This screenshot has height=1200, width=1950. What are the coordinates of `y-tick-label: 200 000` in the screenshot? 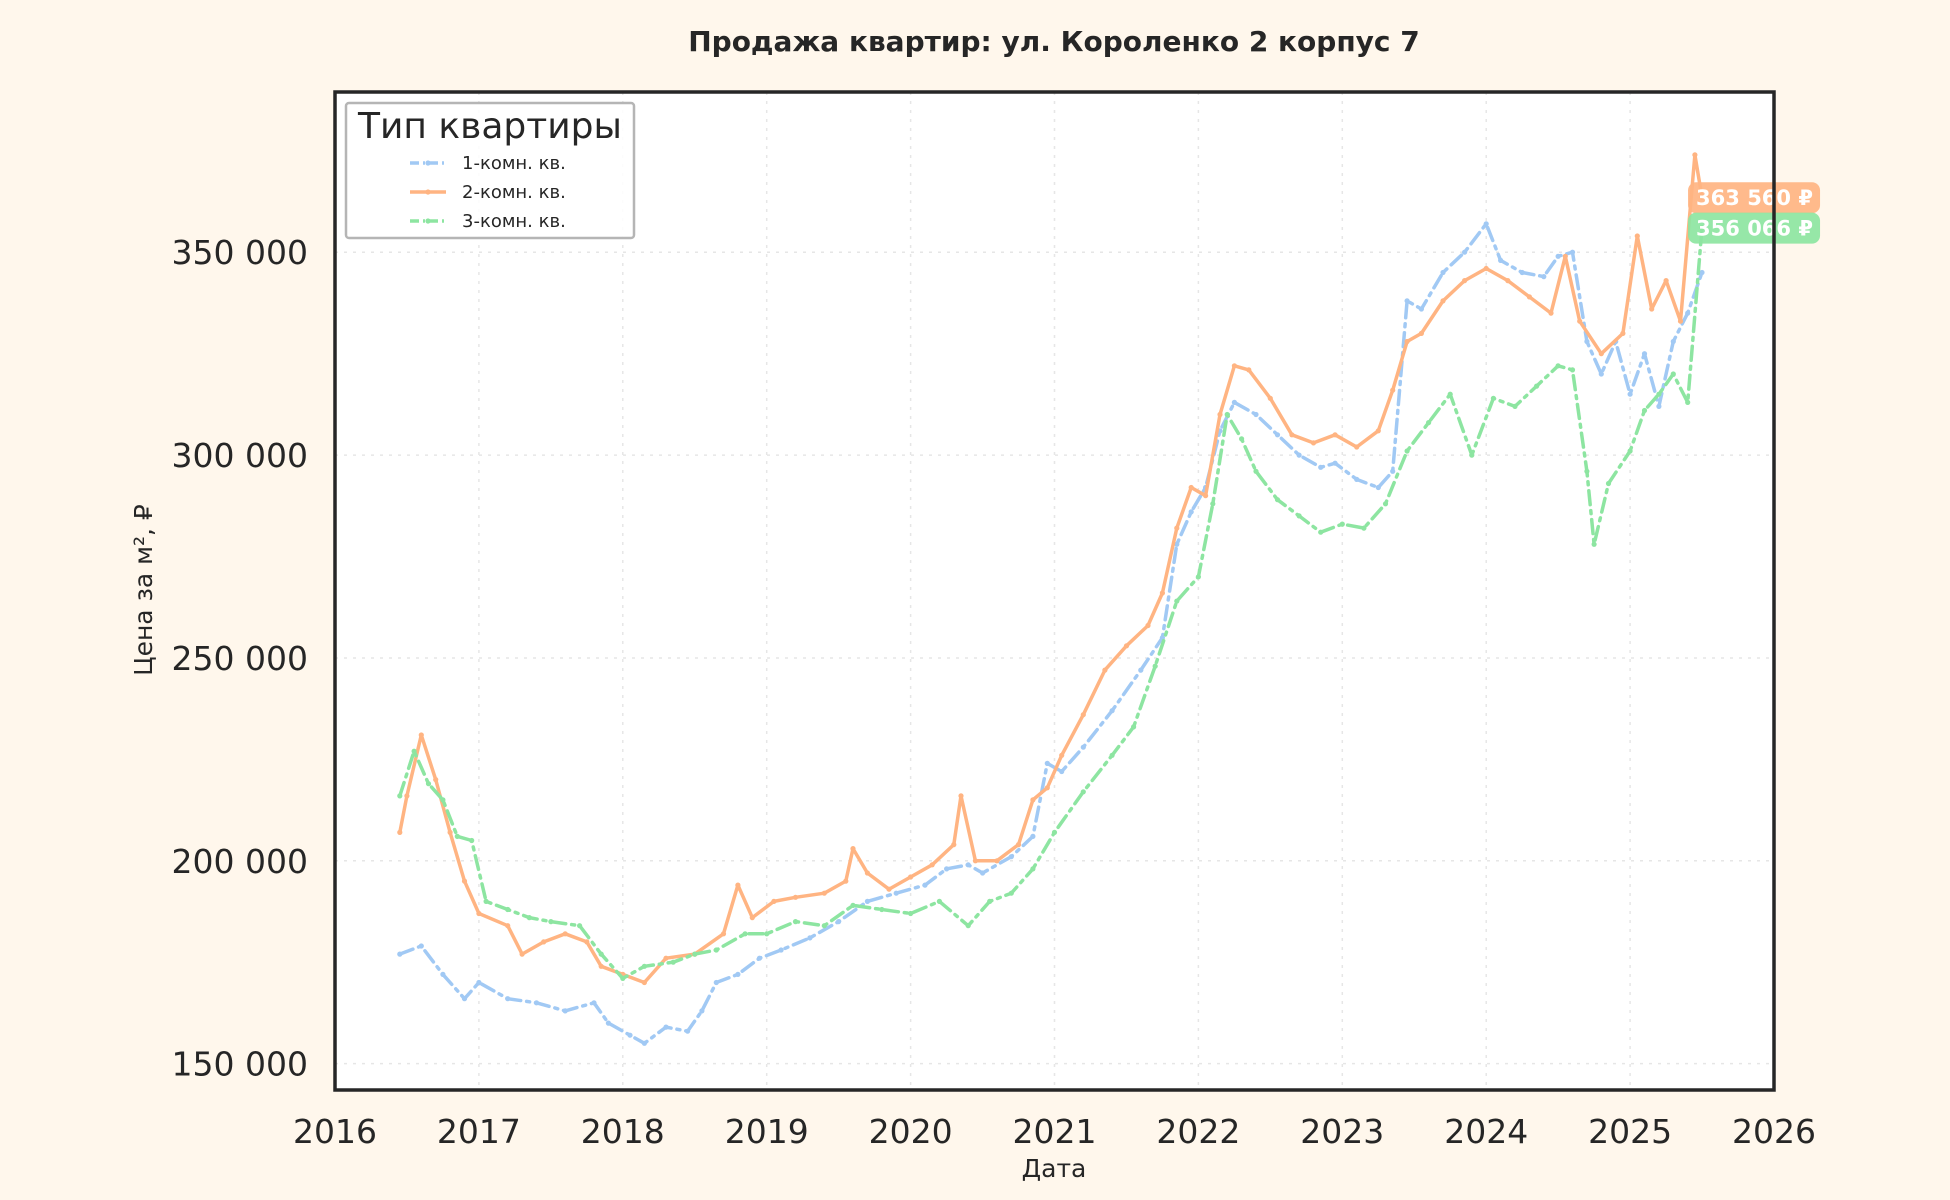 It's located at (240, 861).